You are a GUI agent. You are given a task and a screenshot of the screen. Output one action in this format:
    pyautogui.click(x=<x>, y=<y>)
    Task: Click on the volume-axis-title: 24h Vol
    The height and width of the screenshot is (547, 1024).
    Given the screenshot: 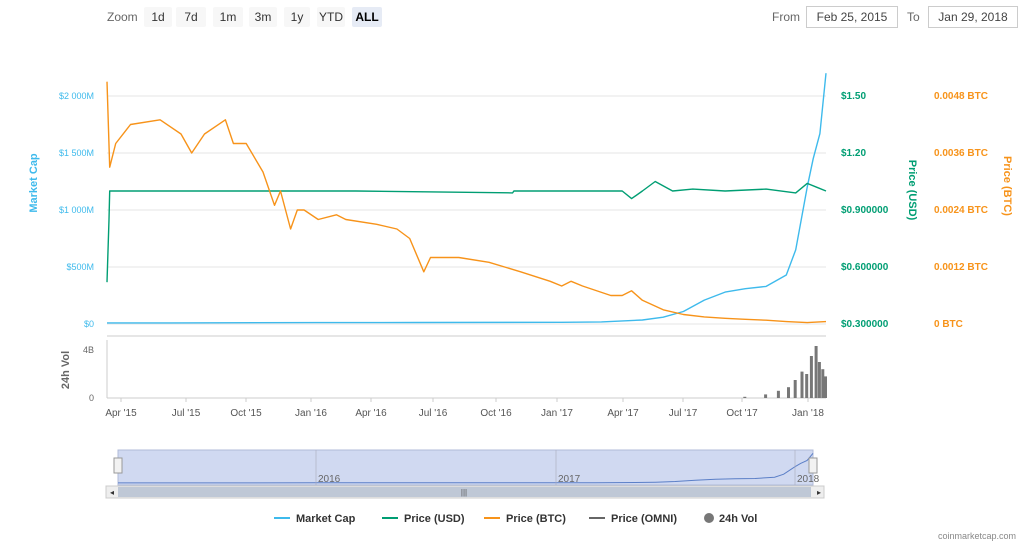 What is the action you would take?
    pyautogui.click(x=66, y=370)
    